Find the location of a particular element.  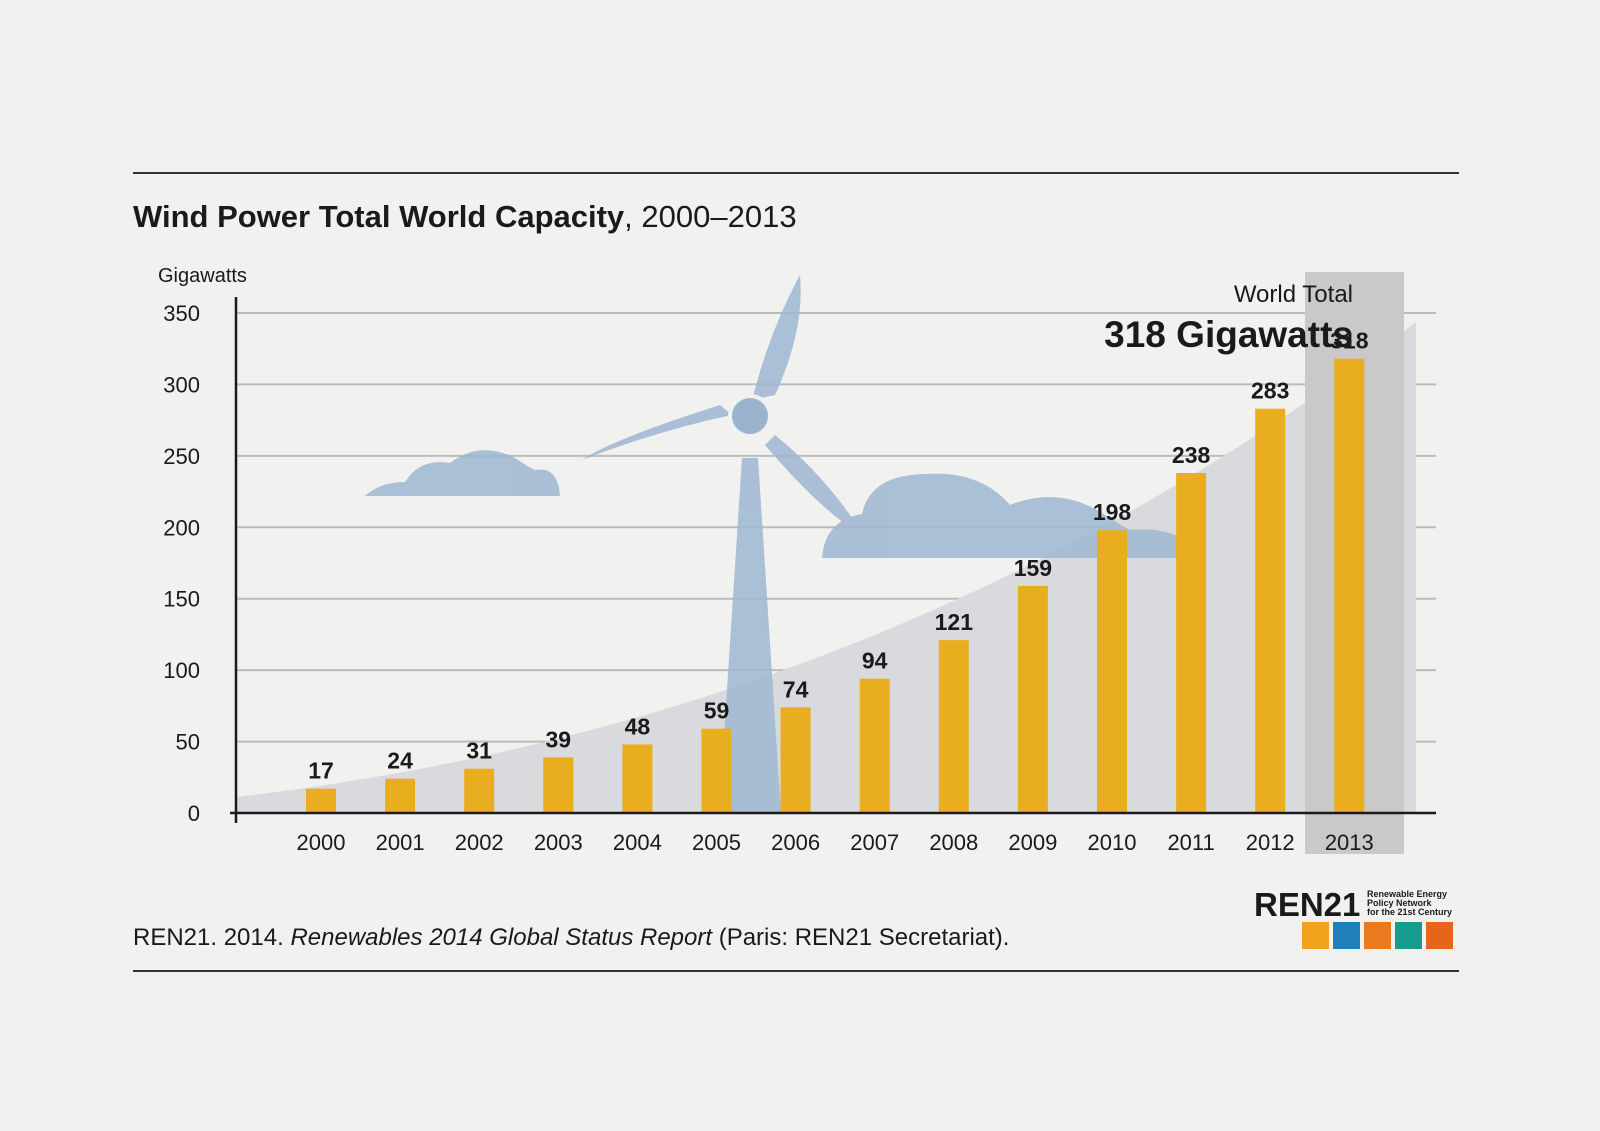

y-tick-label: 250 is located at coordinates (181, 456).